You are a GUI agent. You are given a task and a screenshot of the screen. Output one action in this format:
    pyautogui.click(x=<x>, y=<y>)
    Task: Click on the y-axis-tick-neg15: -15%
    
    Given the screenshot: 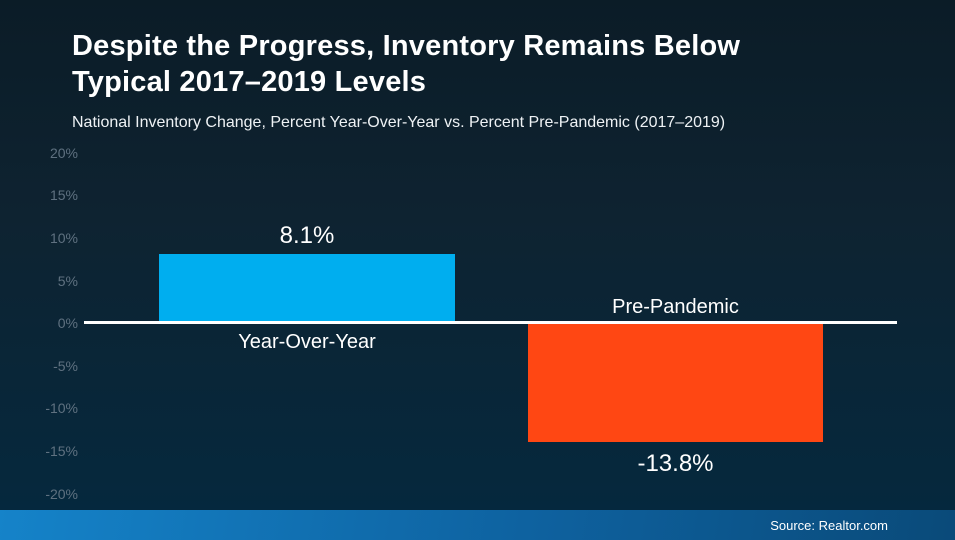 What is the action you would take?
    pyautogui.click(x=61, y=451)
    